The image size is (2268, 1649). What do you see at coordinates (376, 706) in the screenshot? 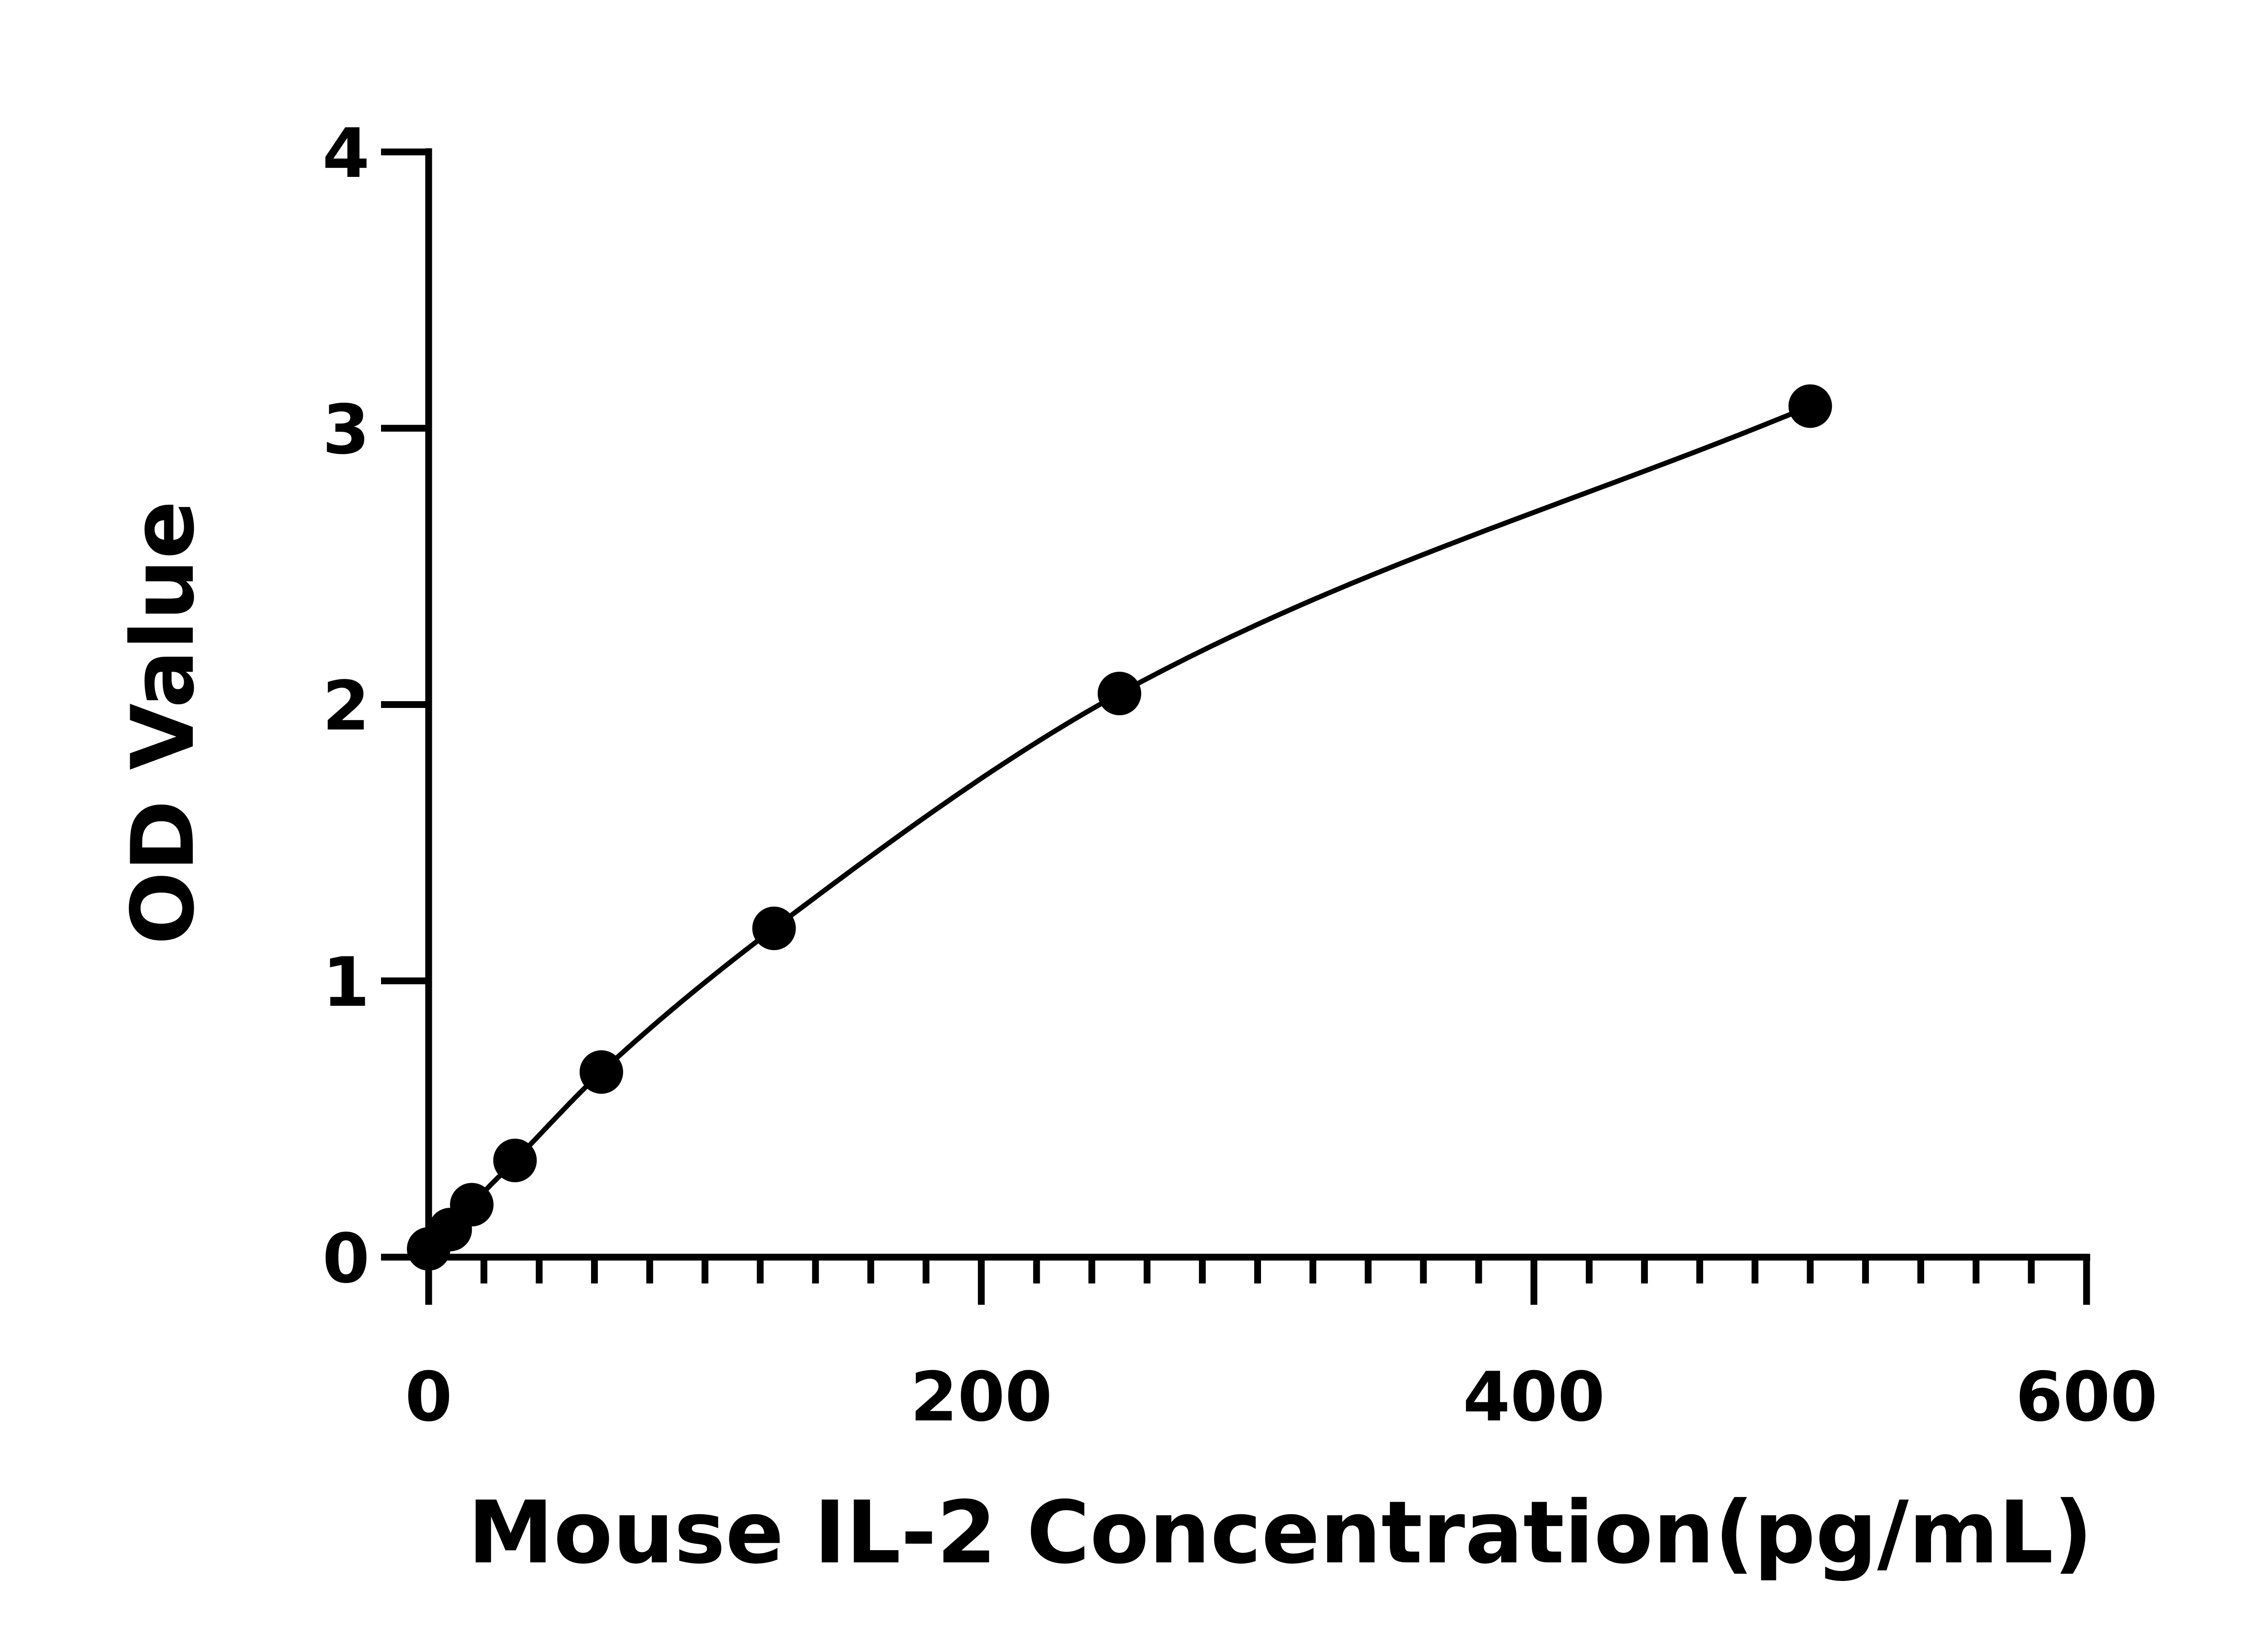
I see `y-axis-ticks: 0 1 2 3 4` at bounding box center [376, 706].